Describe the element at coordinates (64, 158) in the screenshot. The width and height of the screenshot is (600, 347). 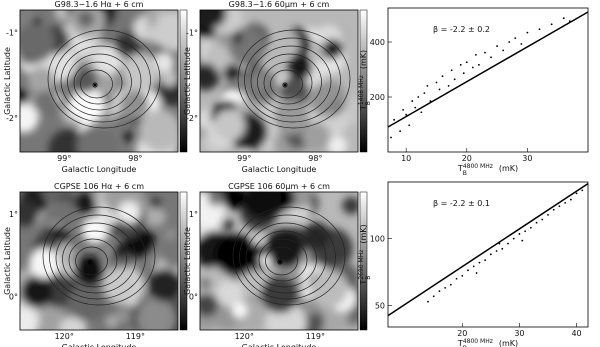
I see `x-tick-label: 99°` at that location.